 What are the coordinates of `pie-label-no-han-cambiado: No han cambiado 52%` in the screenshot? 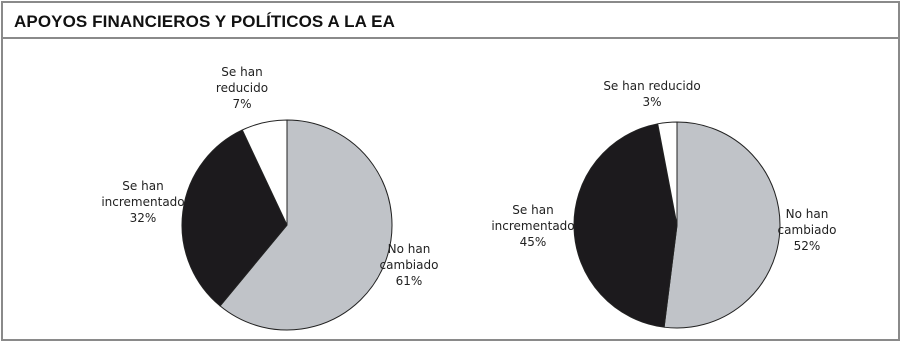 It's located at (807, 230).